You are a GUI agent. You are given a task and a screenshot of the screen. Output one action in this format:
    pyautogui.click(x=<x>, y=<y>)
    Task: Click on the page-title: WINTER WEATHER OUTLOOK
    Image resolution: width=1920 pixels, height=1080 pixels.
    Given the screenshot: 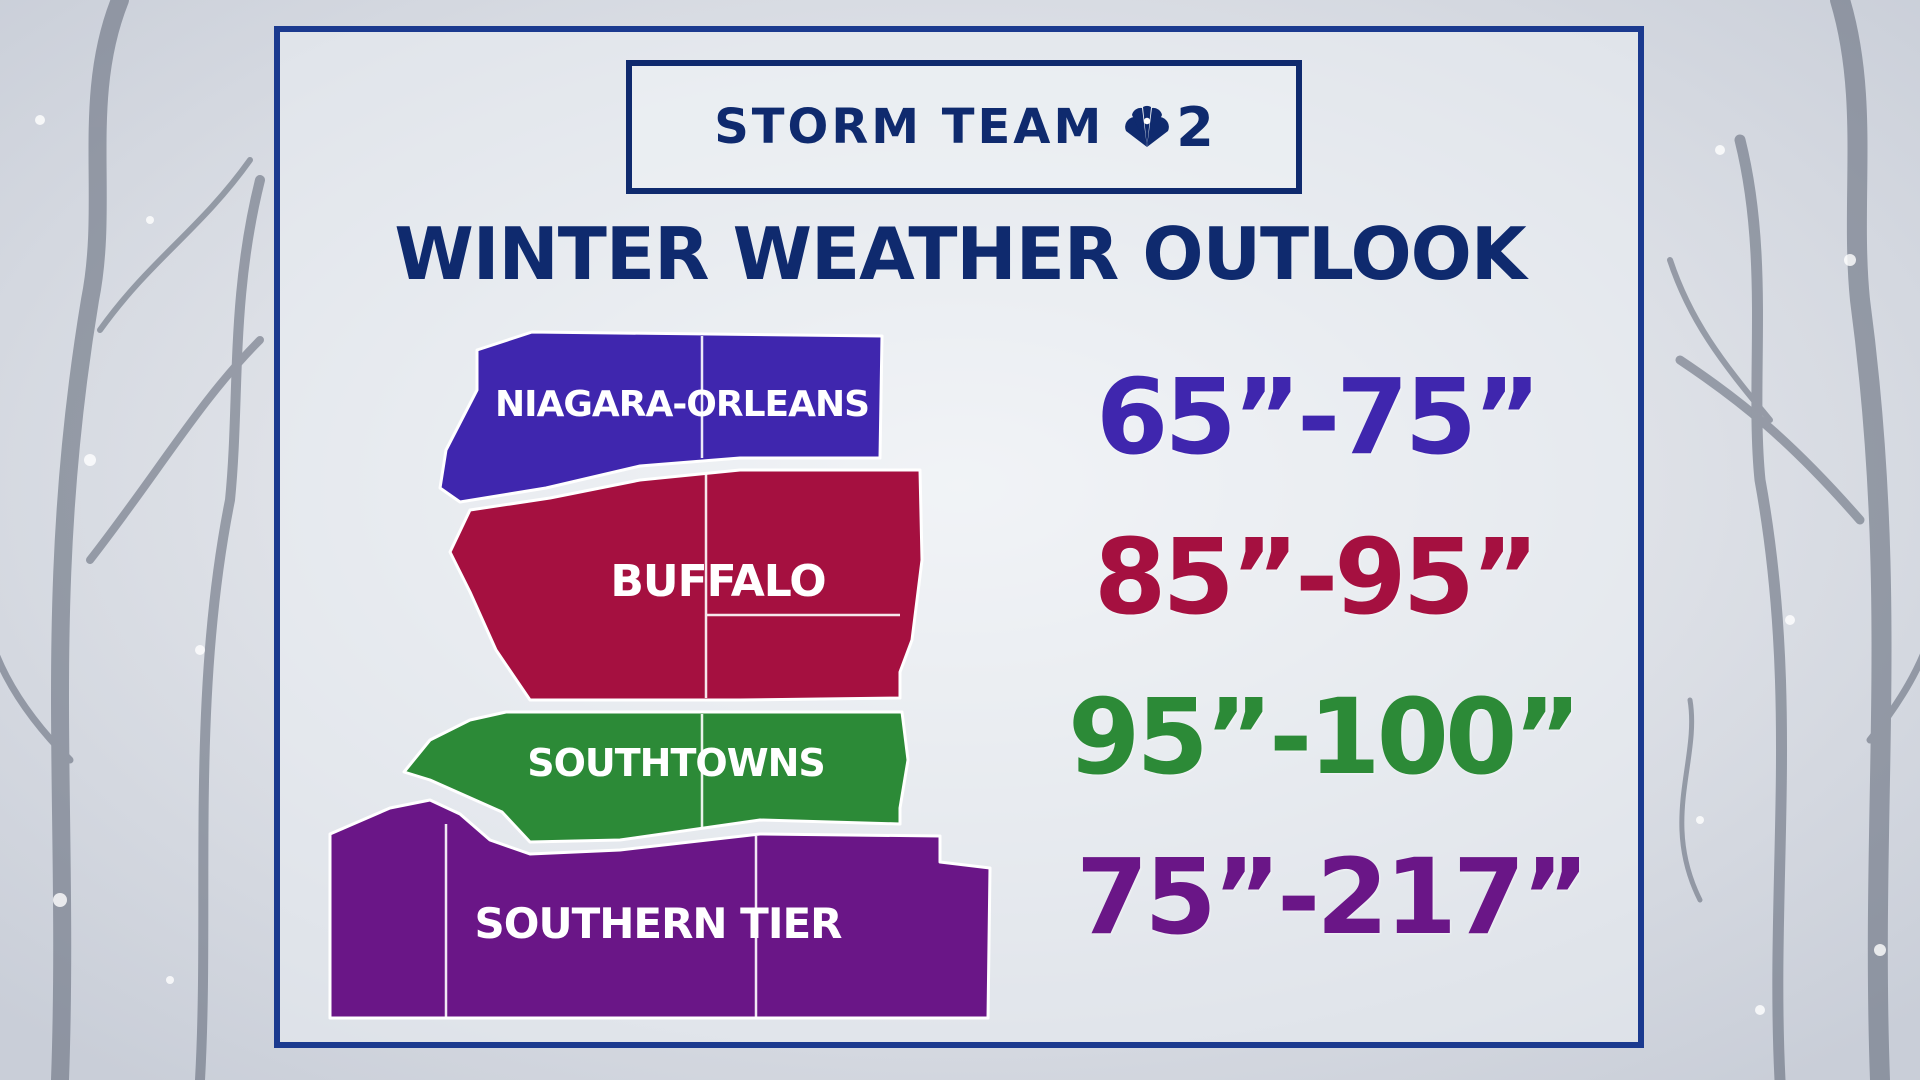 What is the action you would take?
    pyautogui.click(x=960, y=254)
    